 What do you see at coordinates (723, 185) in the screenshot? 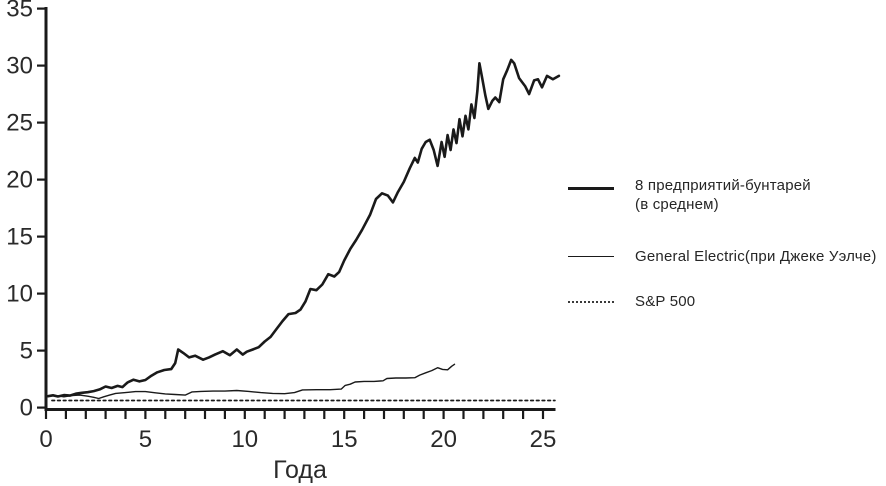
I see `legend-label-rebels-line1: 8 предприятий-бунтарей` at bounding box center [723, 185].